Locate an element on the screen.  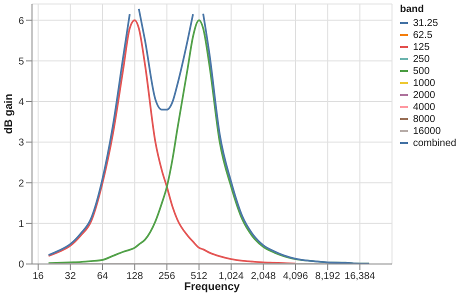
y-tick-label: 0 is located at coordinates (21, 265).